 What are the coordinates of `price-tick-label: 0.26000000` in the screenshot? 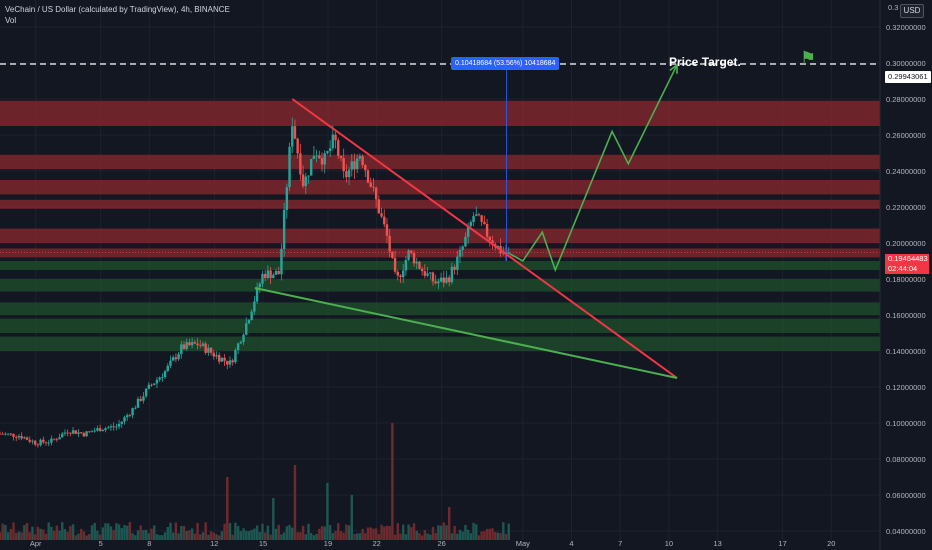 It's located at (906, 135).